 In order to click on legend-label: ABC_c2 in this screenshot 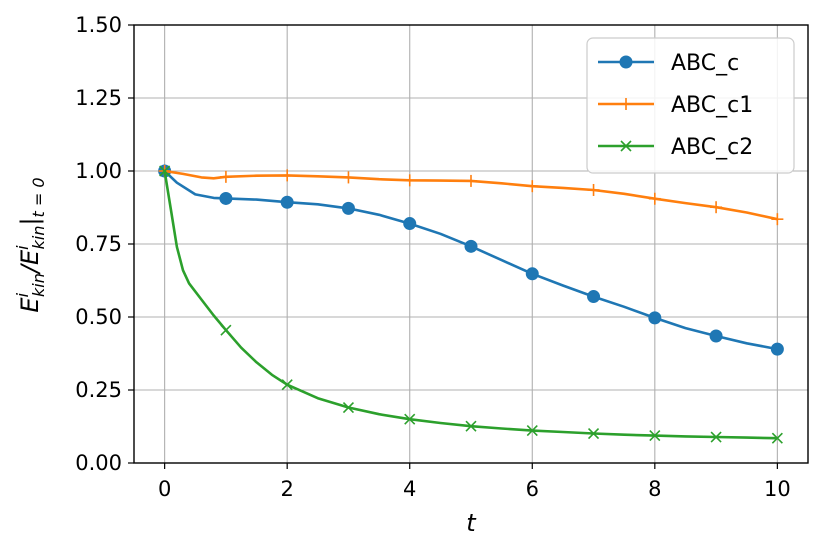, I will do `click(712, 147)`.